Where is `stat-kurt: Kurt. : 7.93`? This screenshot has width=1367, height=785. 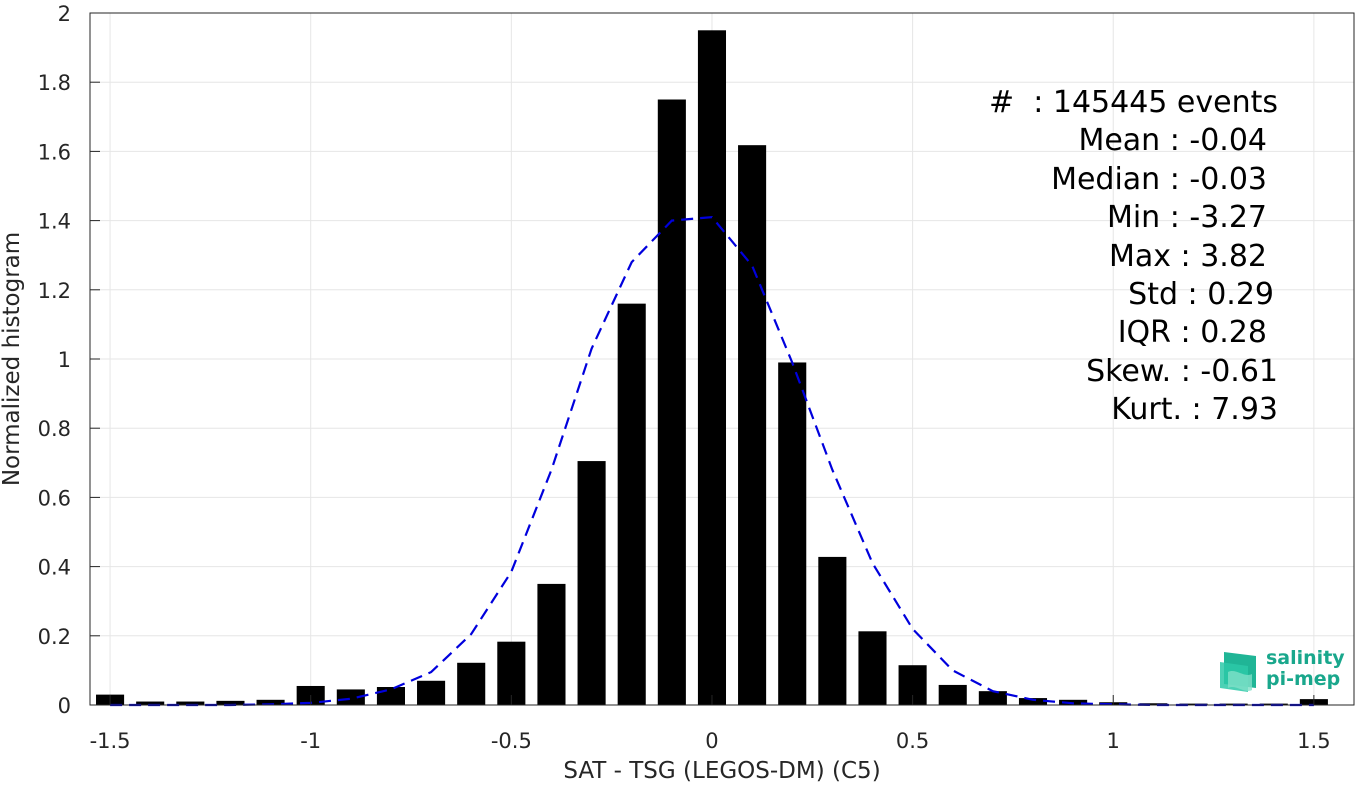
stat-kurt: Kurt. : 7.93 is located at coordinates (1194, 410).